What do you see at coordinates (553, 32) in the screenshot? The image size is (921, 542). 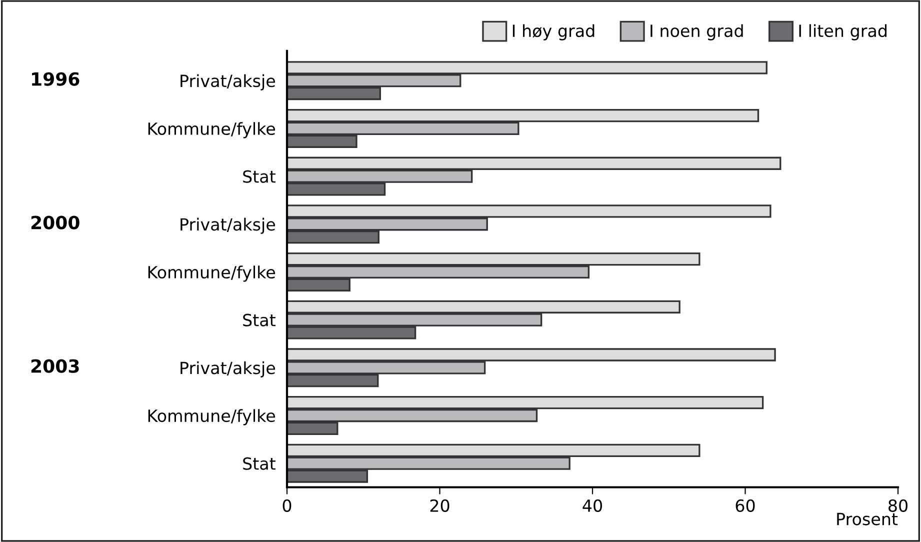 I see `legend-label: I høy grad` at bounding box center [553, 32].